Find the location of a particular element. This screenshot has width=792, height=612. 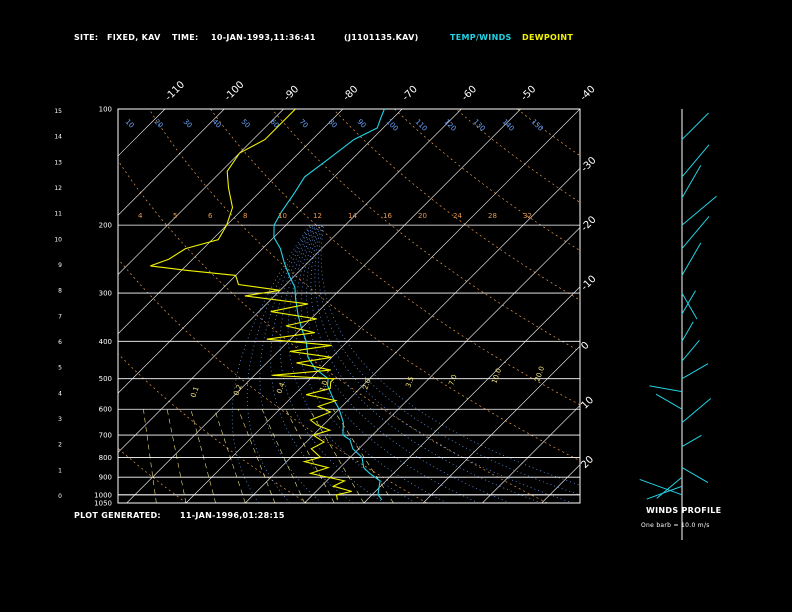

moist-adiabat-label: 8 is located at coordinates (245, 216).